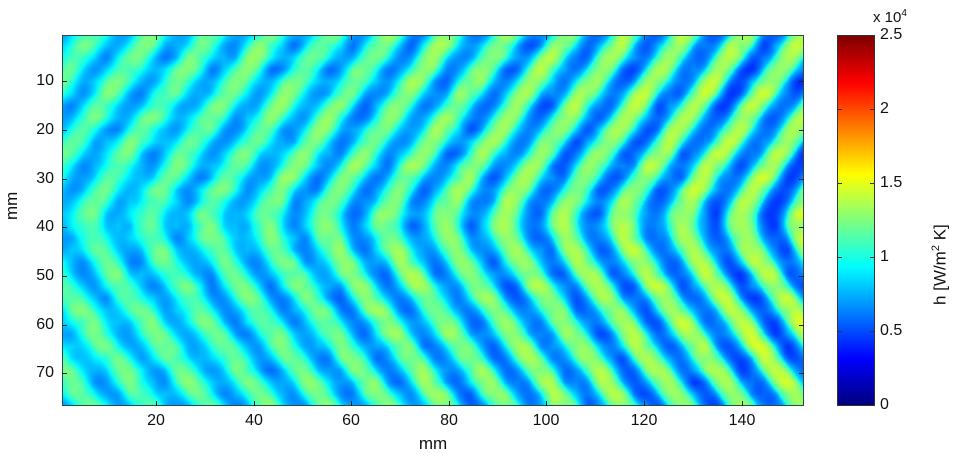  I want to click on colorbar-title-sup: 2, so click(936, 248).